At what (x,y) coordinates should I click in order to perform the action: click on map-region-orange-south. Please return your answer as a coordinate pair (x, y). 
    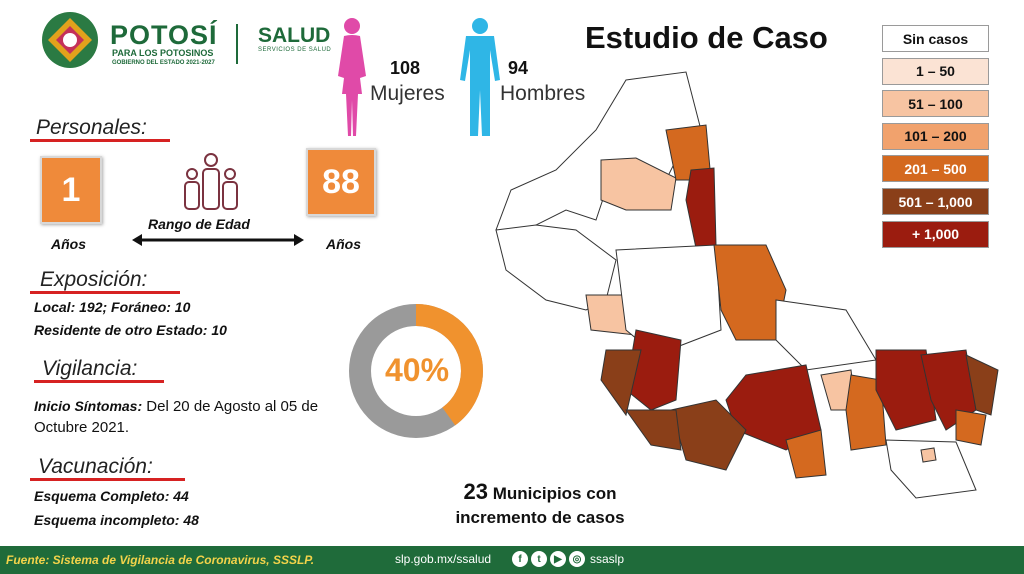
    Looking at the image, I should click on (806, 454).